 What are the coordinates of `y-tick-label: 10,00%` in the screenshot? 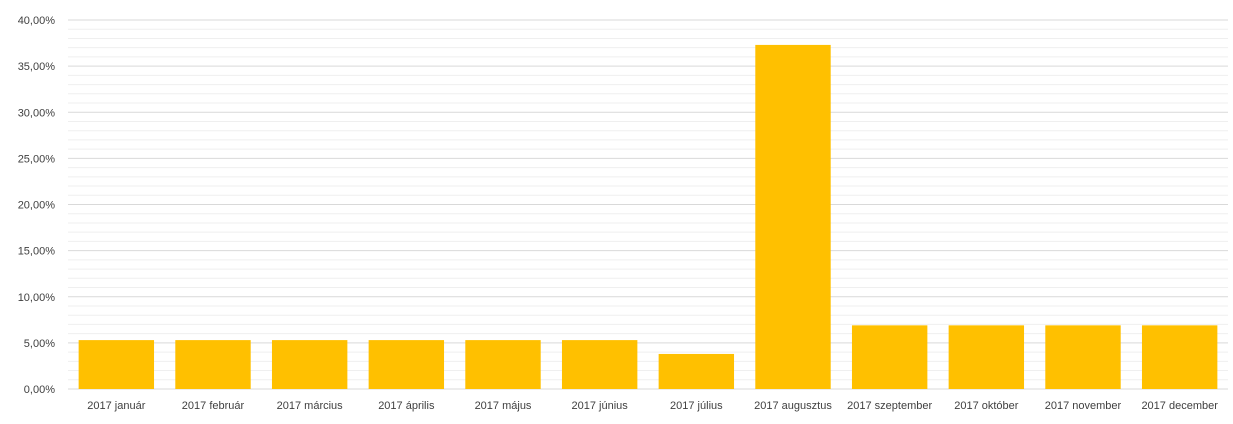 It's located at (37, 298).